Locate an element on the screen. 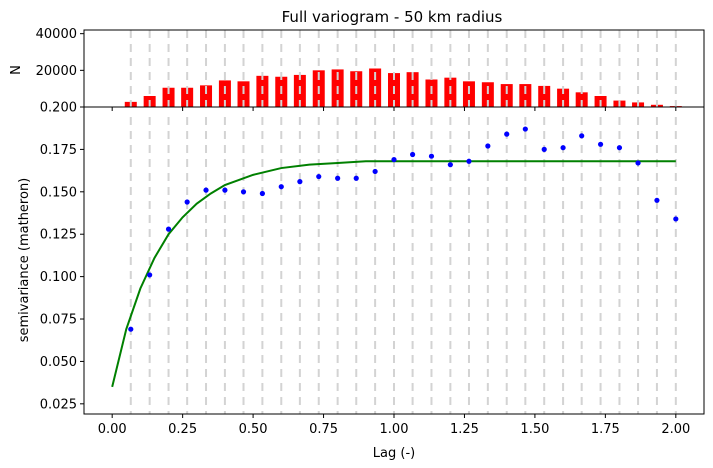  variogram-x-tick-label: 1.25 is located at coordinates (464, 429).